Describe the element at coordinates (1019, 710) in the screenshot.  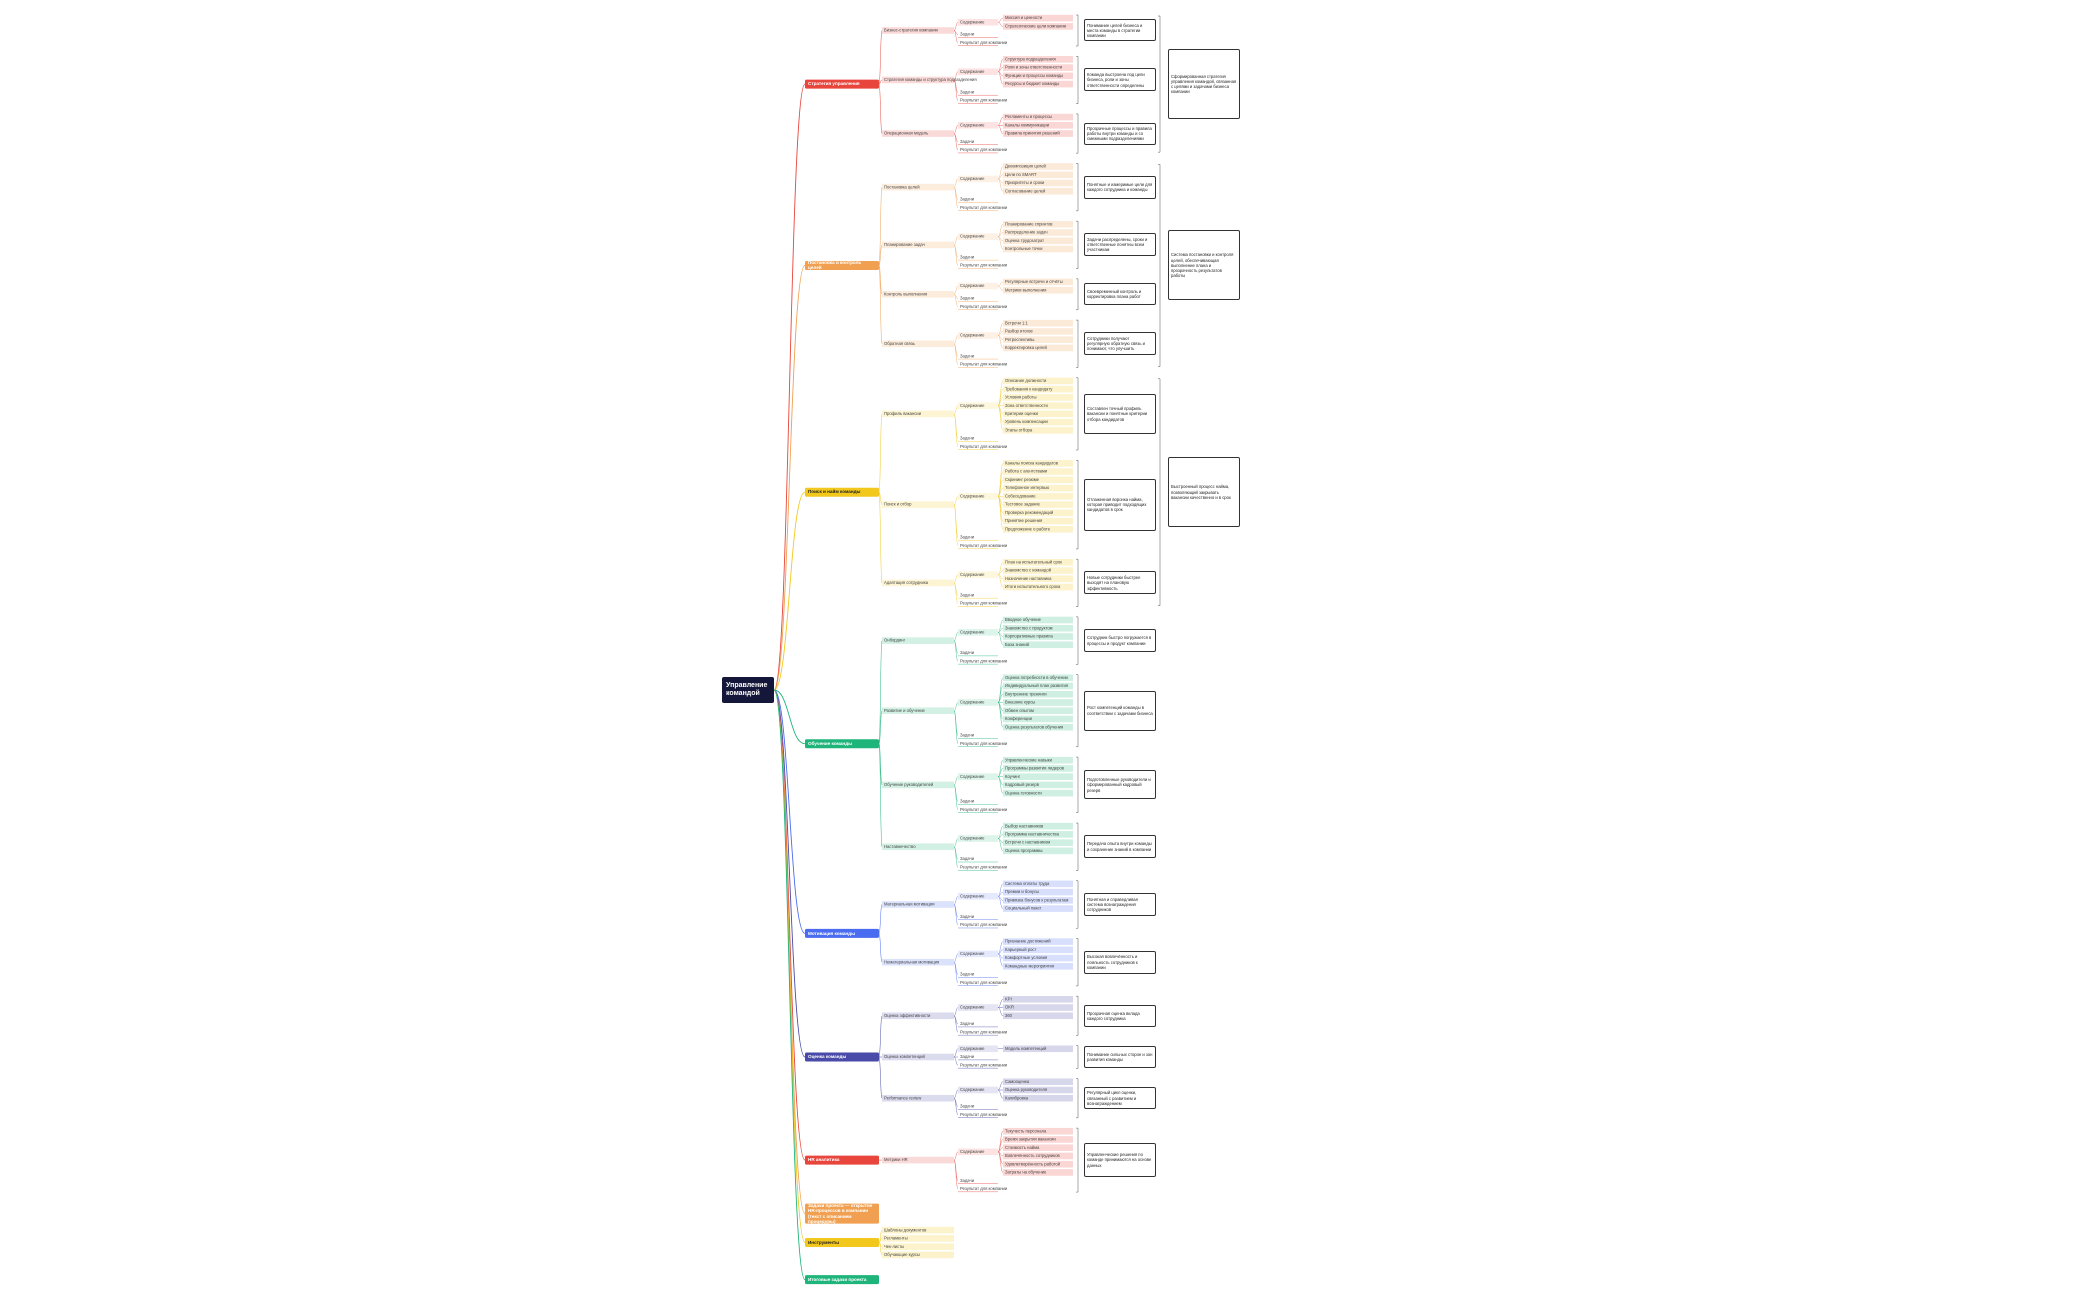
I see `content-item: Обмен опытом` at that location.